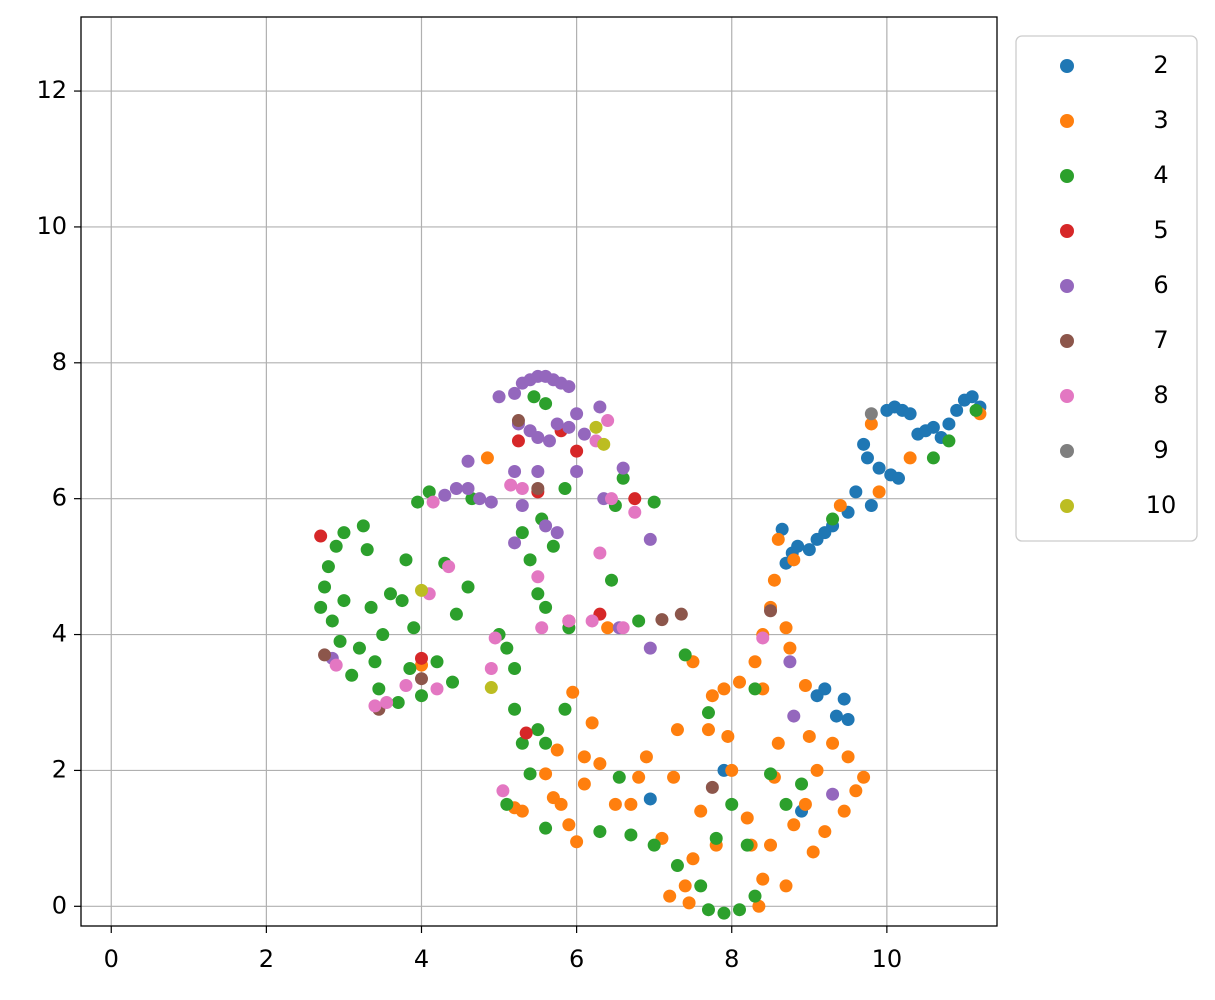 Image resolution: width=1215 pixels, height=1000 pixels. Describe the element at coordinates (1160, 285) in the screenshot. I see `legend-label: 6` at that location.